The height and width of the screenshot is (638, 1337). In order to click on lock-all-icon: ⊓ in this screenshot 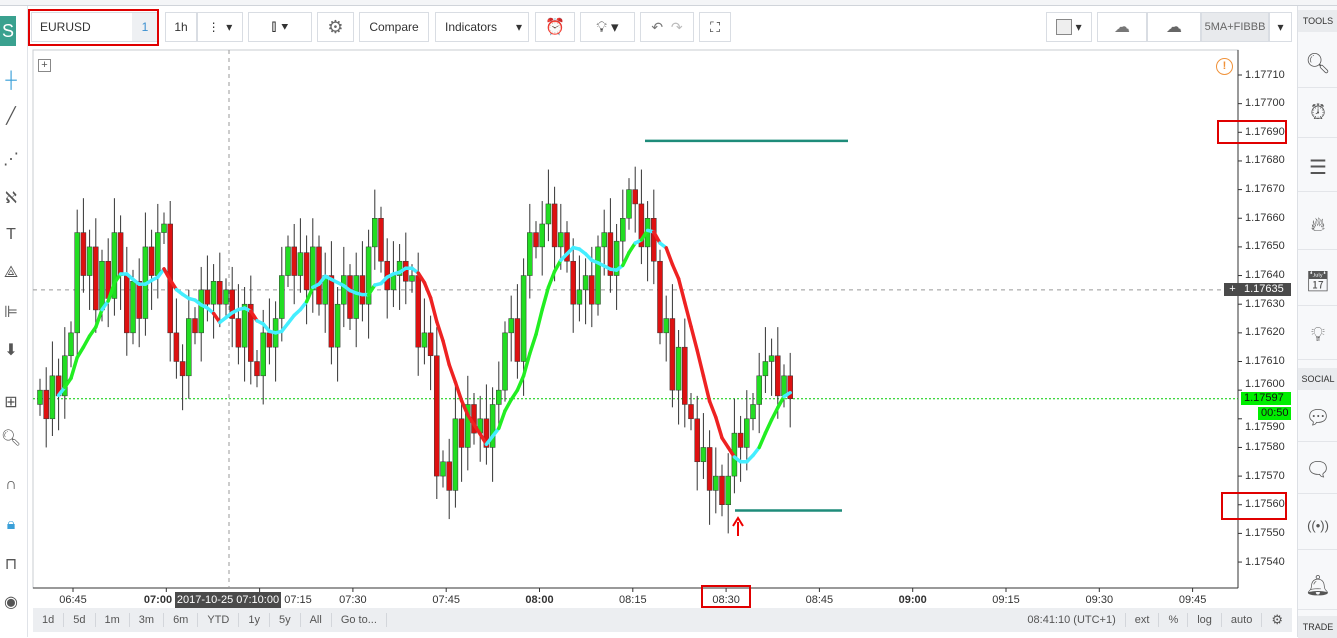, I will do `click(11, 564)`.